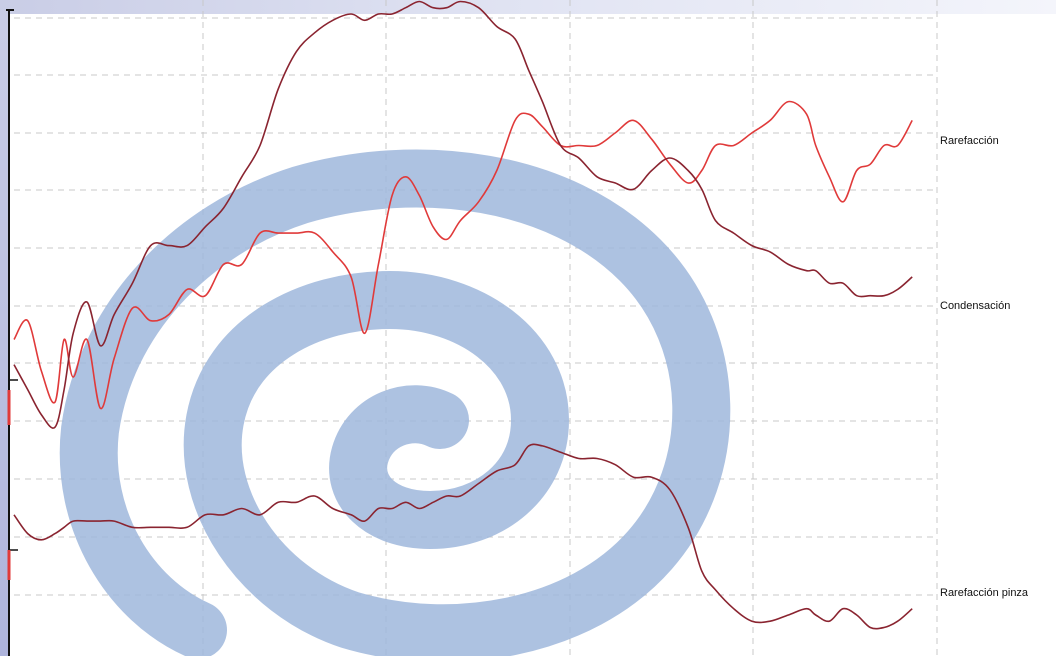 The image size is (1056, 656). I want to click on label-rarefaccion: Rarefacción, so click(969, 141).